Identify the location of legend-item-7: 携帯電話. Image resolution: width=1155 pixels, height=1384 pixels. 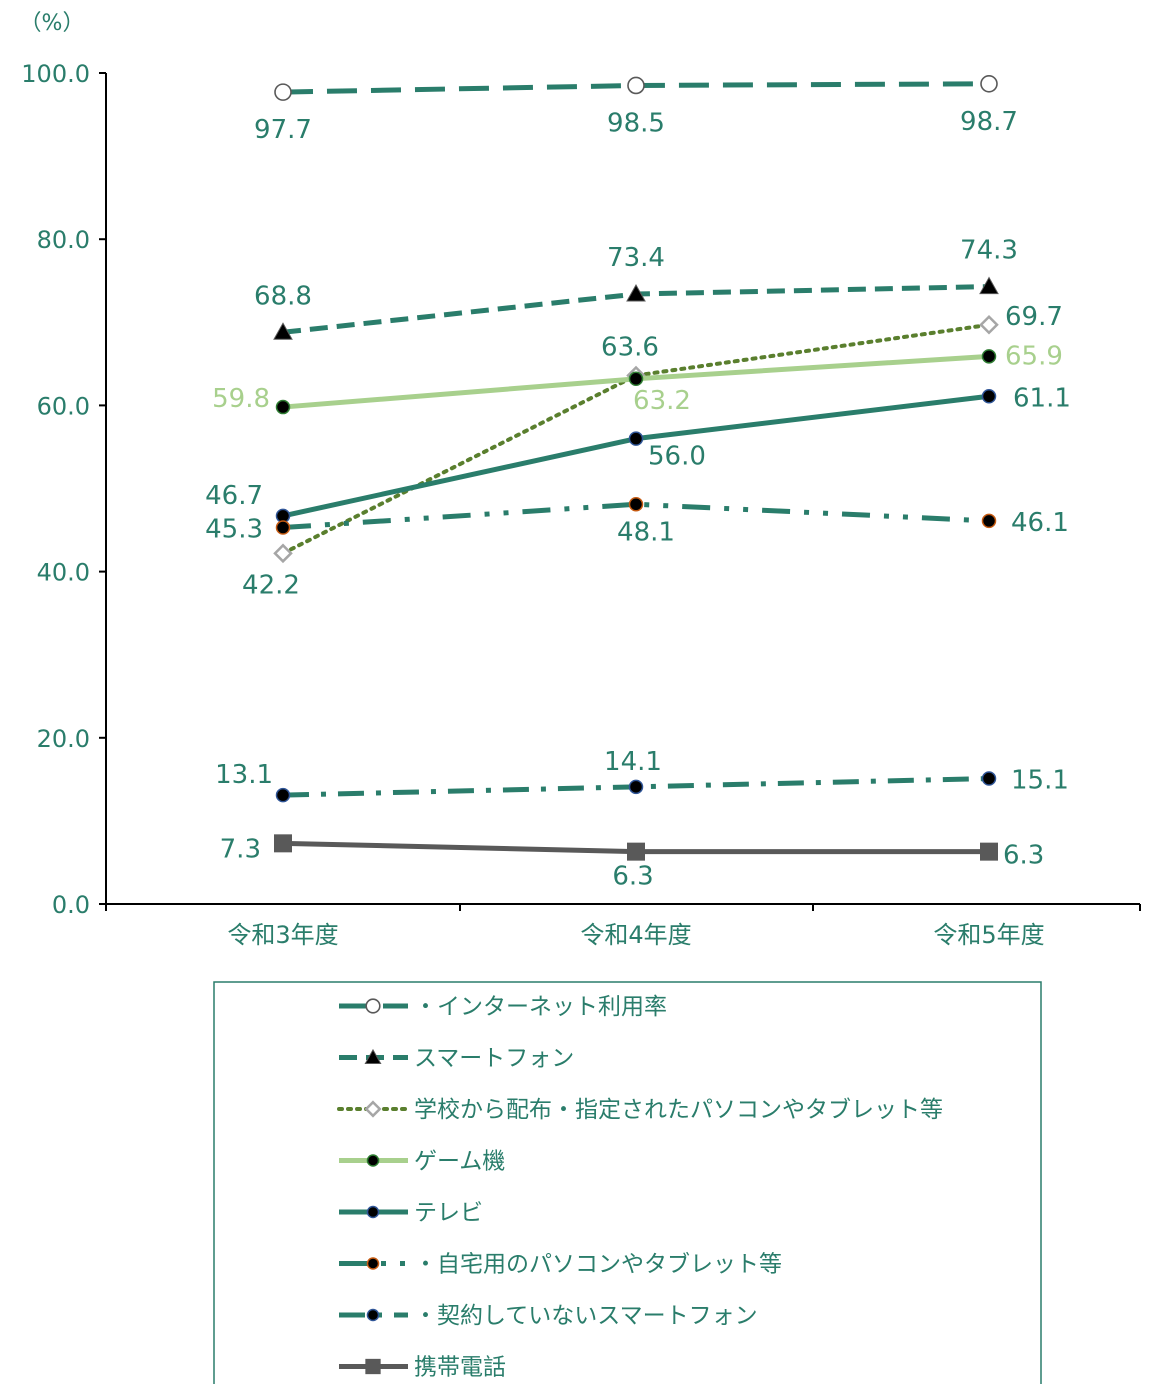
(422, 1368).